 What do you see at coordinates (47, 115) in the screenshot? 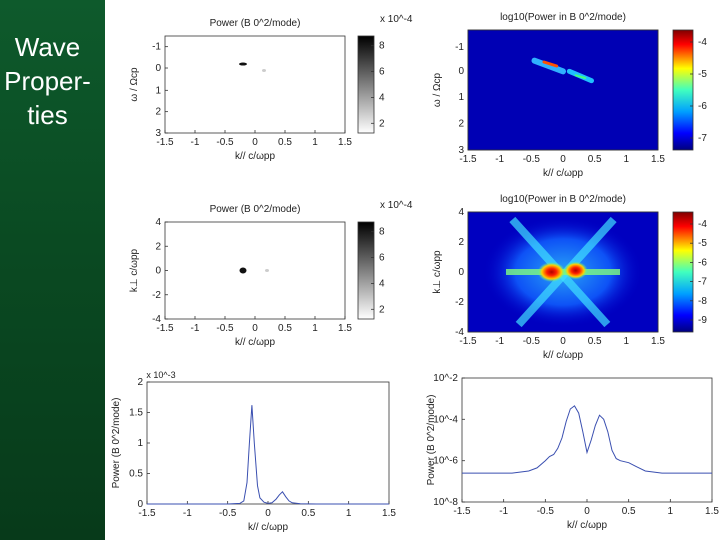
I see `slide-title-line: ties` at bounding box center [47, 115].